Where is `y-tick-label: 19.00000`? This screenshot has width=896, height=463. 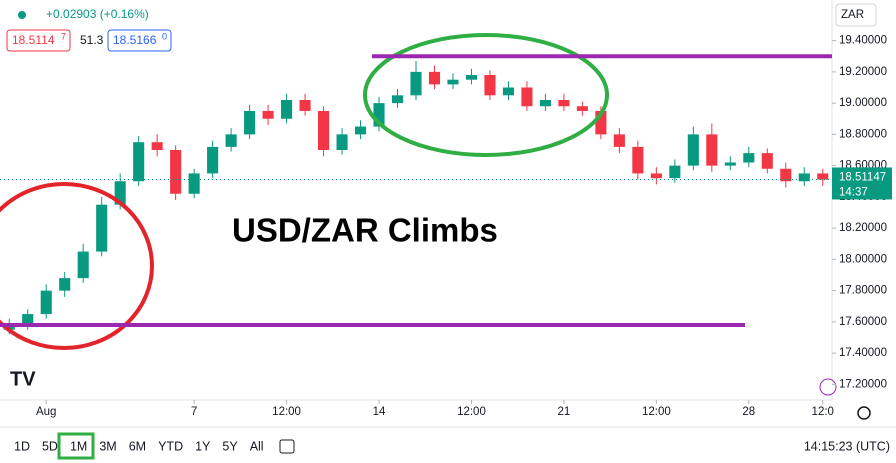
y-tick-label: 19.00000 is located at coordinates (863, 103).